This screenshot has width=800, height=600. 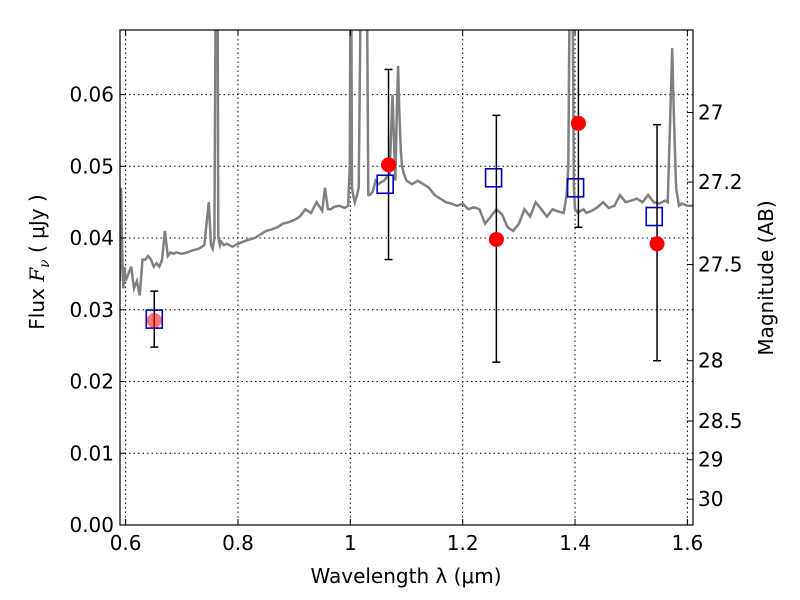 What do you see at coordinates (766, 277) in the screenshot?
I see `right-axis-label: Magnitude (AB)` at bounding box center [766, 277].